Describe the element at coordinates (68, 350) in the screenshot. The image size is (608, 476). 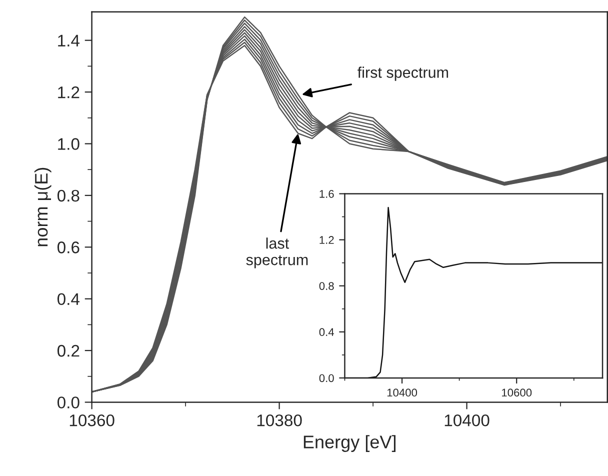
I see `y-tick-label: 0.2` at that location.